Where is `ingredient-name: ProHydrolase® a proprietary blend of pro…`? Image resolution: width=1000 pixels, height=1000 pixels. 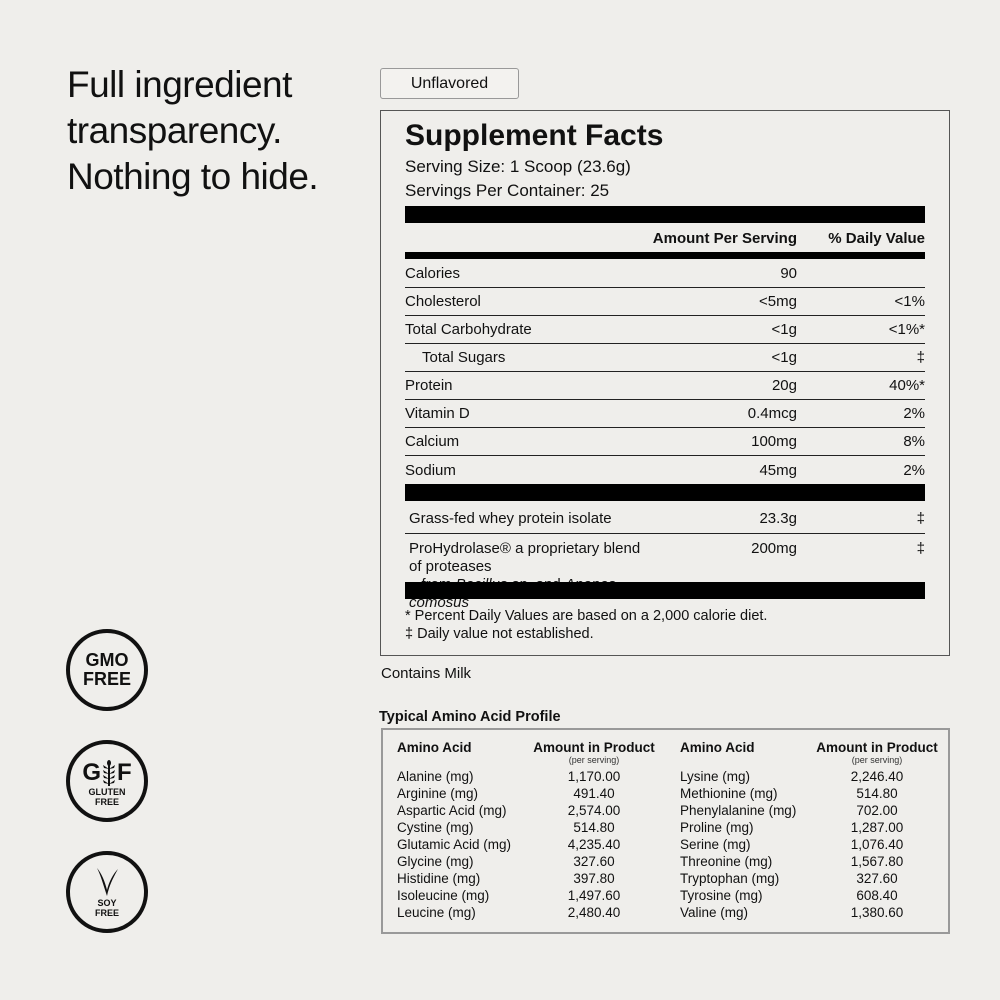 ingredient-name: ProHydrolase® a proprietary blend of pro… is located at coordinates (525, 575).